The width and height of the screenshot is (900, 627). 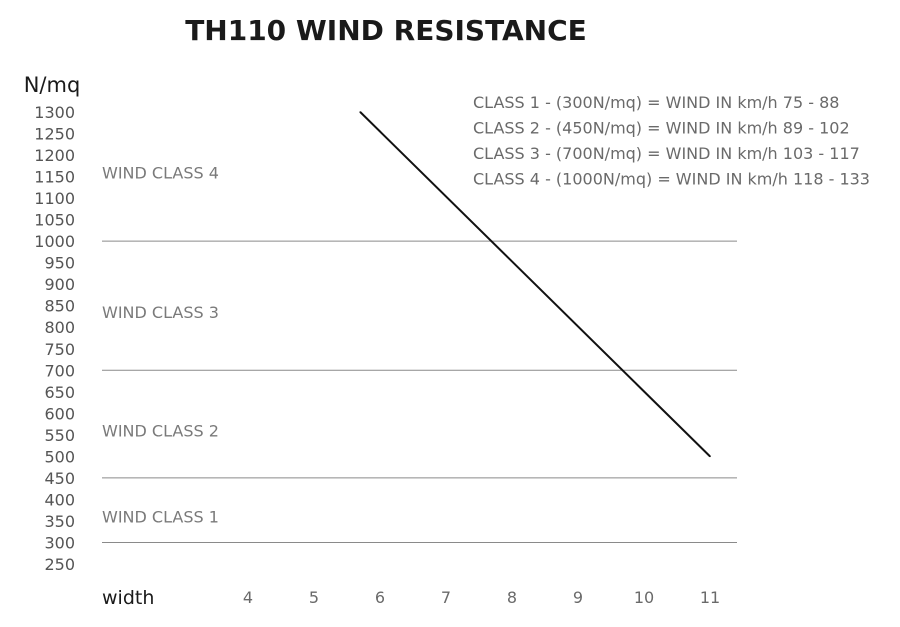 I want to click on x-tick-label: 8, so click(x=512, y=597).